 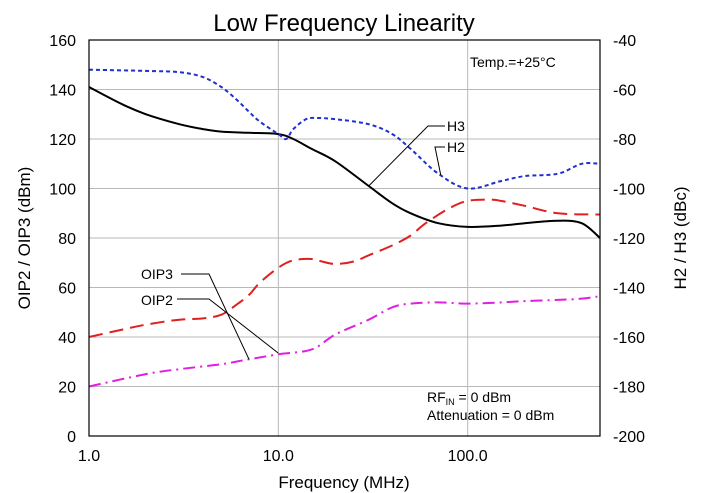 I want to click on series-label-h2: H2, so click(x=456, y=147).